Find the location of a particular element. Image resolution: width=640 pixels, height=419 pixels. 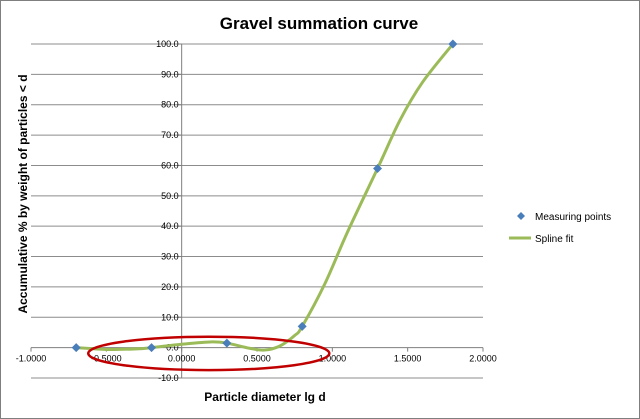

y-tick-label: 50.0 is located at coordinates (170, 196).